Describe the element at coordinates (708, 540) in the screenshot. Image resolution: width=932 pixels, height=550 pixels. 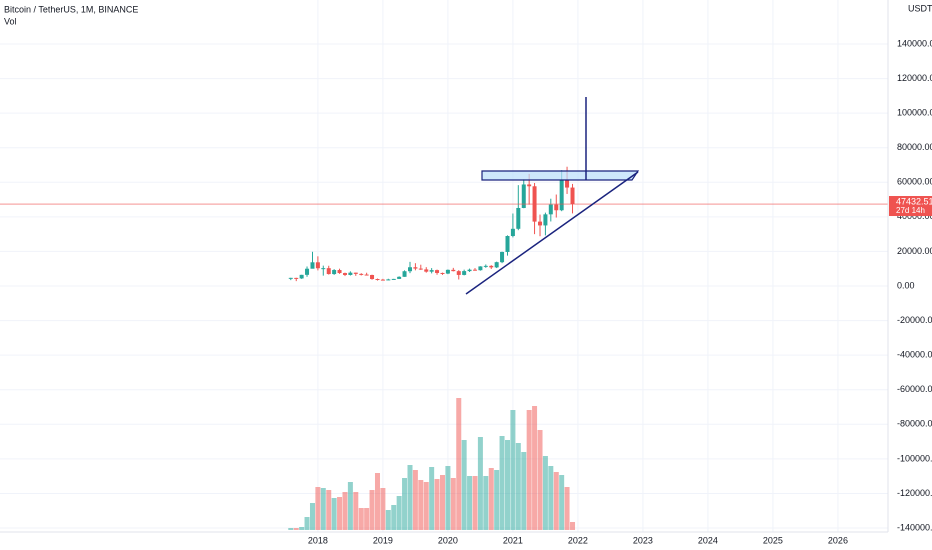
I see `x-tick-label: 2024` at that location.